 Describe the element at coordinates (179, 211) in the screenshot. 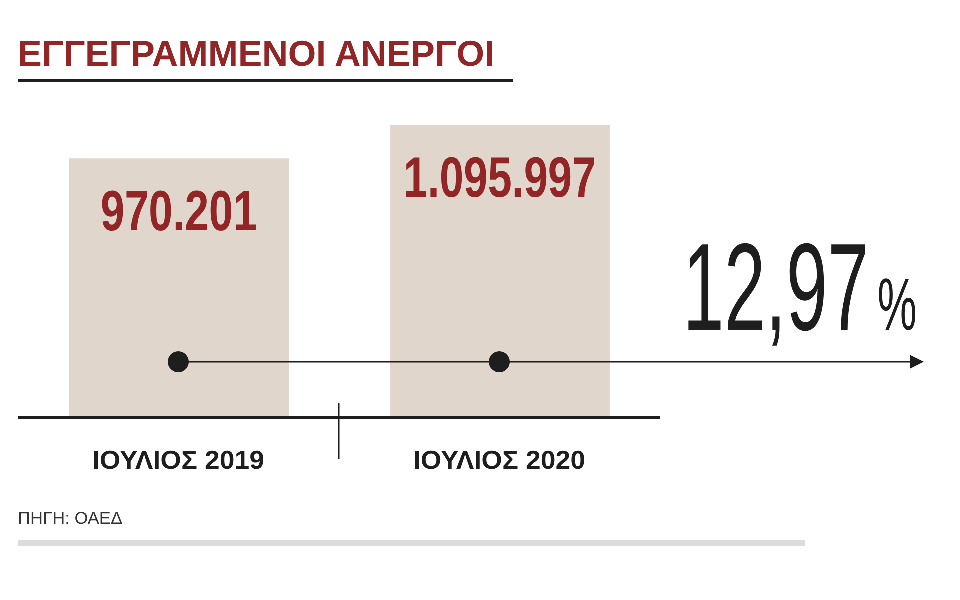

I see `data-label: 970.201` at that location.